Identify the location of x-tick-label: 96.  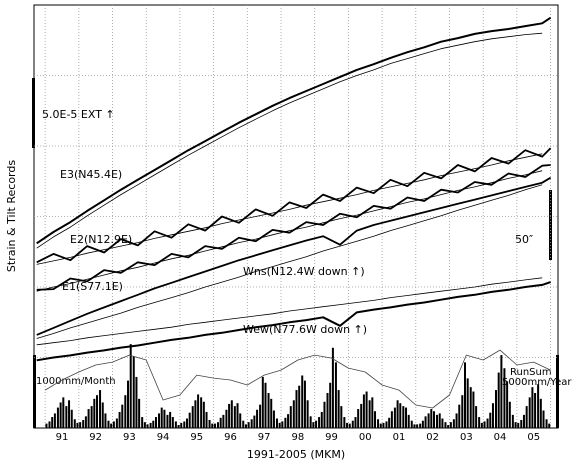
(230, 437).